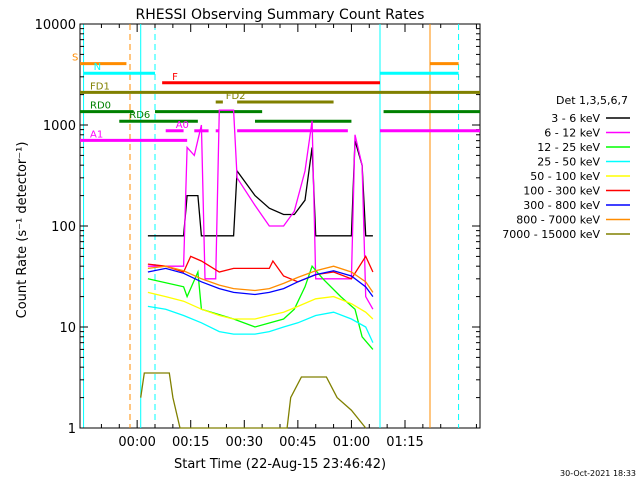 Image resolution: width=640 pixels, height=480 pixels. Describe the element at coordinates (561, 205) in the screenshot. I see `legend-label-6: 300 - 800 keV` at that location.